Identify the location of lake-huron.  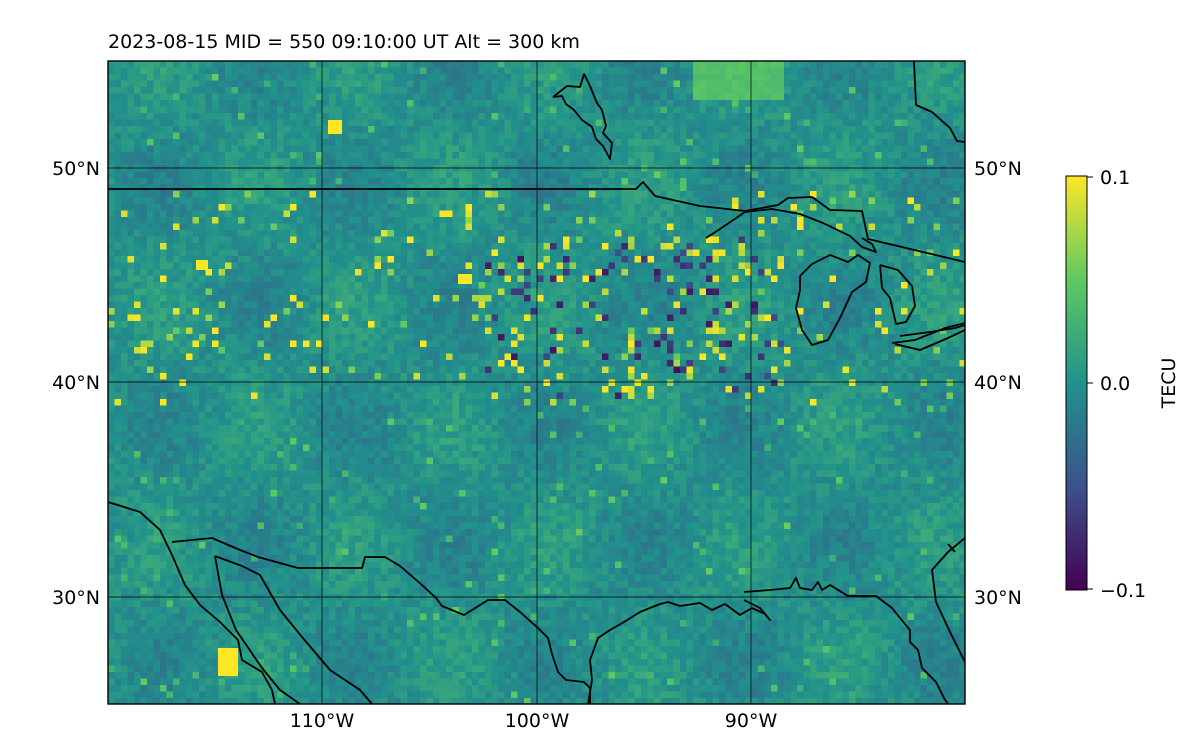
(897, 294).